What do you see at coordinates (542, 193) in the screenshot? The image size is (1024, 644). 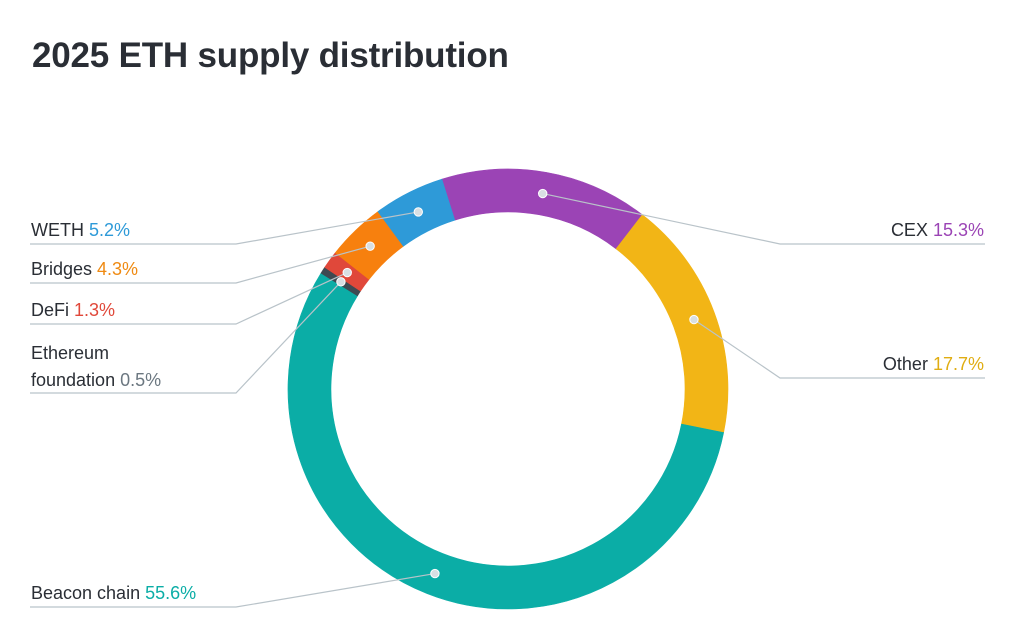 I see `slice-dot-cex` at bounding box center [542, 193].